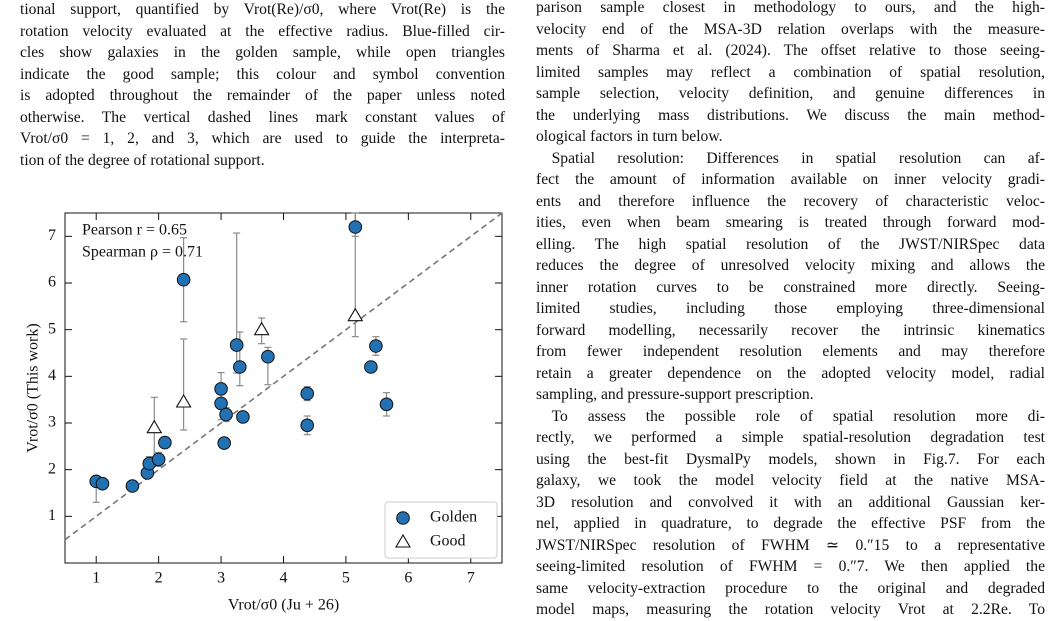 Image resolution: width=1057 pixels, height=621 pixels. What do you see at coordinates (441, 530) in the screenshot?
I see `legend-box` at bounding box center [441, 530].